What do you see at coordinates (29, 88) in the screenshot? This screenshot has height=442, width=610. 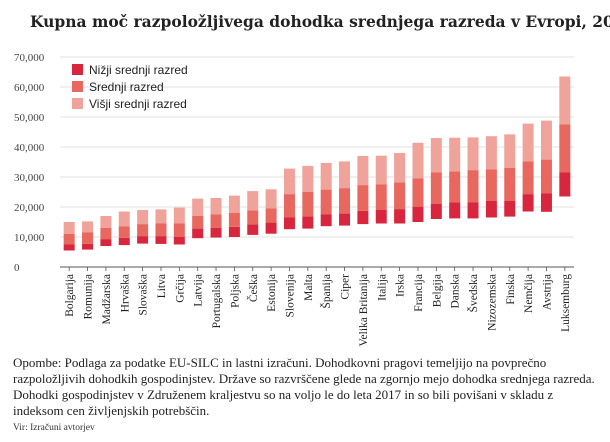 I see `y-tick-label: 60,000` at bounding box center [29, 88].